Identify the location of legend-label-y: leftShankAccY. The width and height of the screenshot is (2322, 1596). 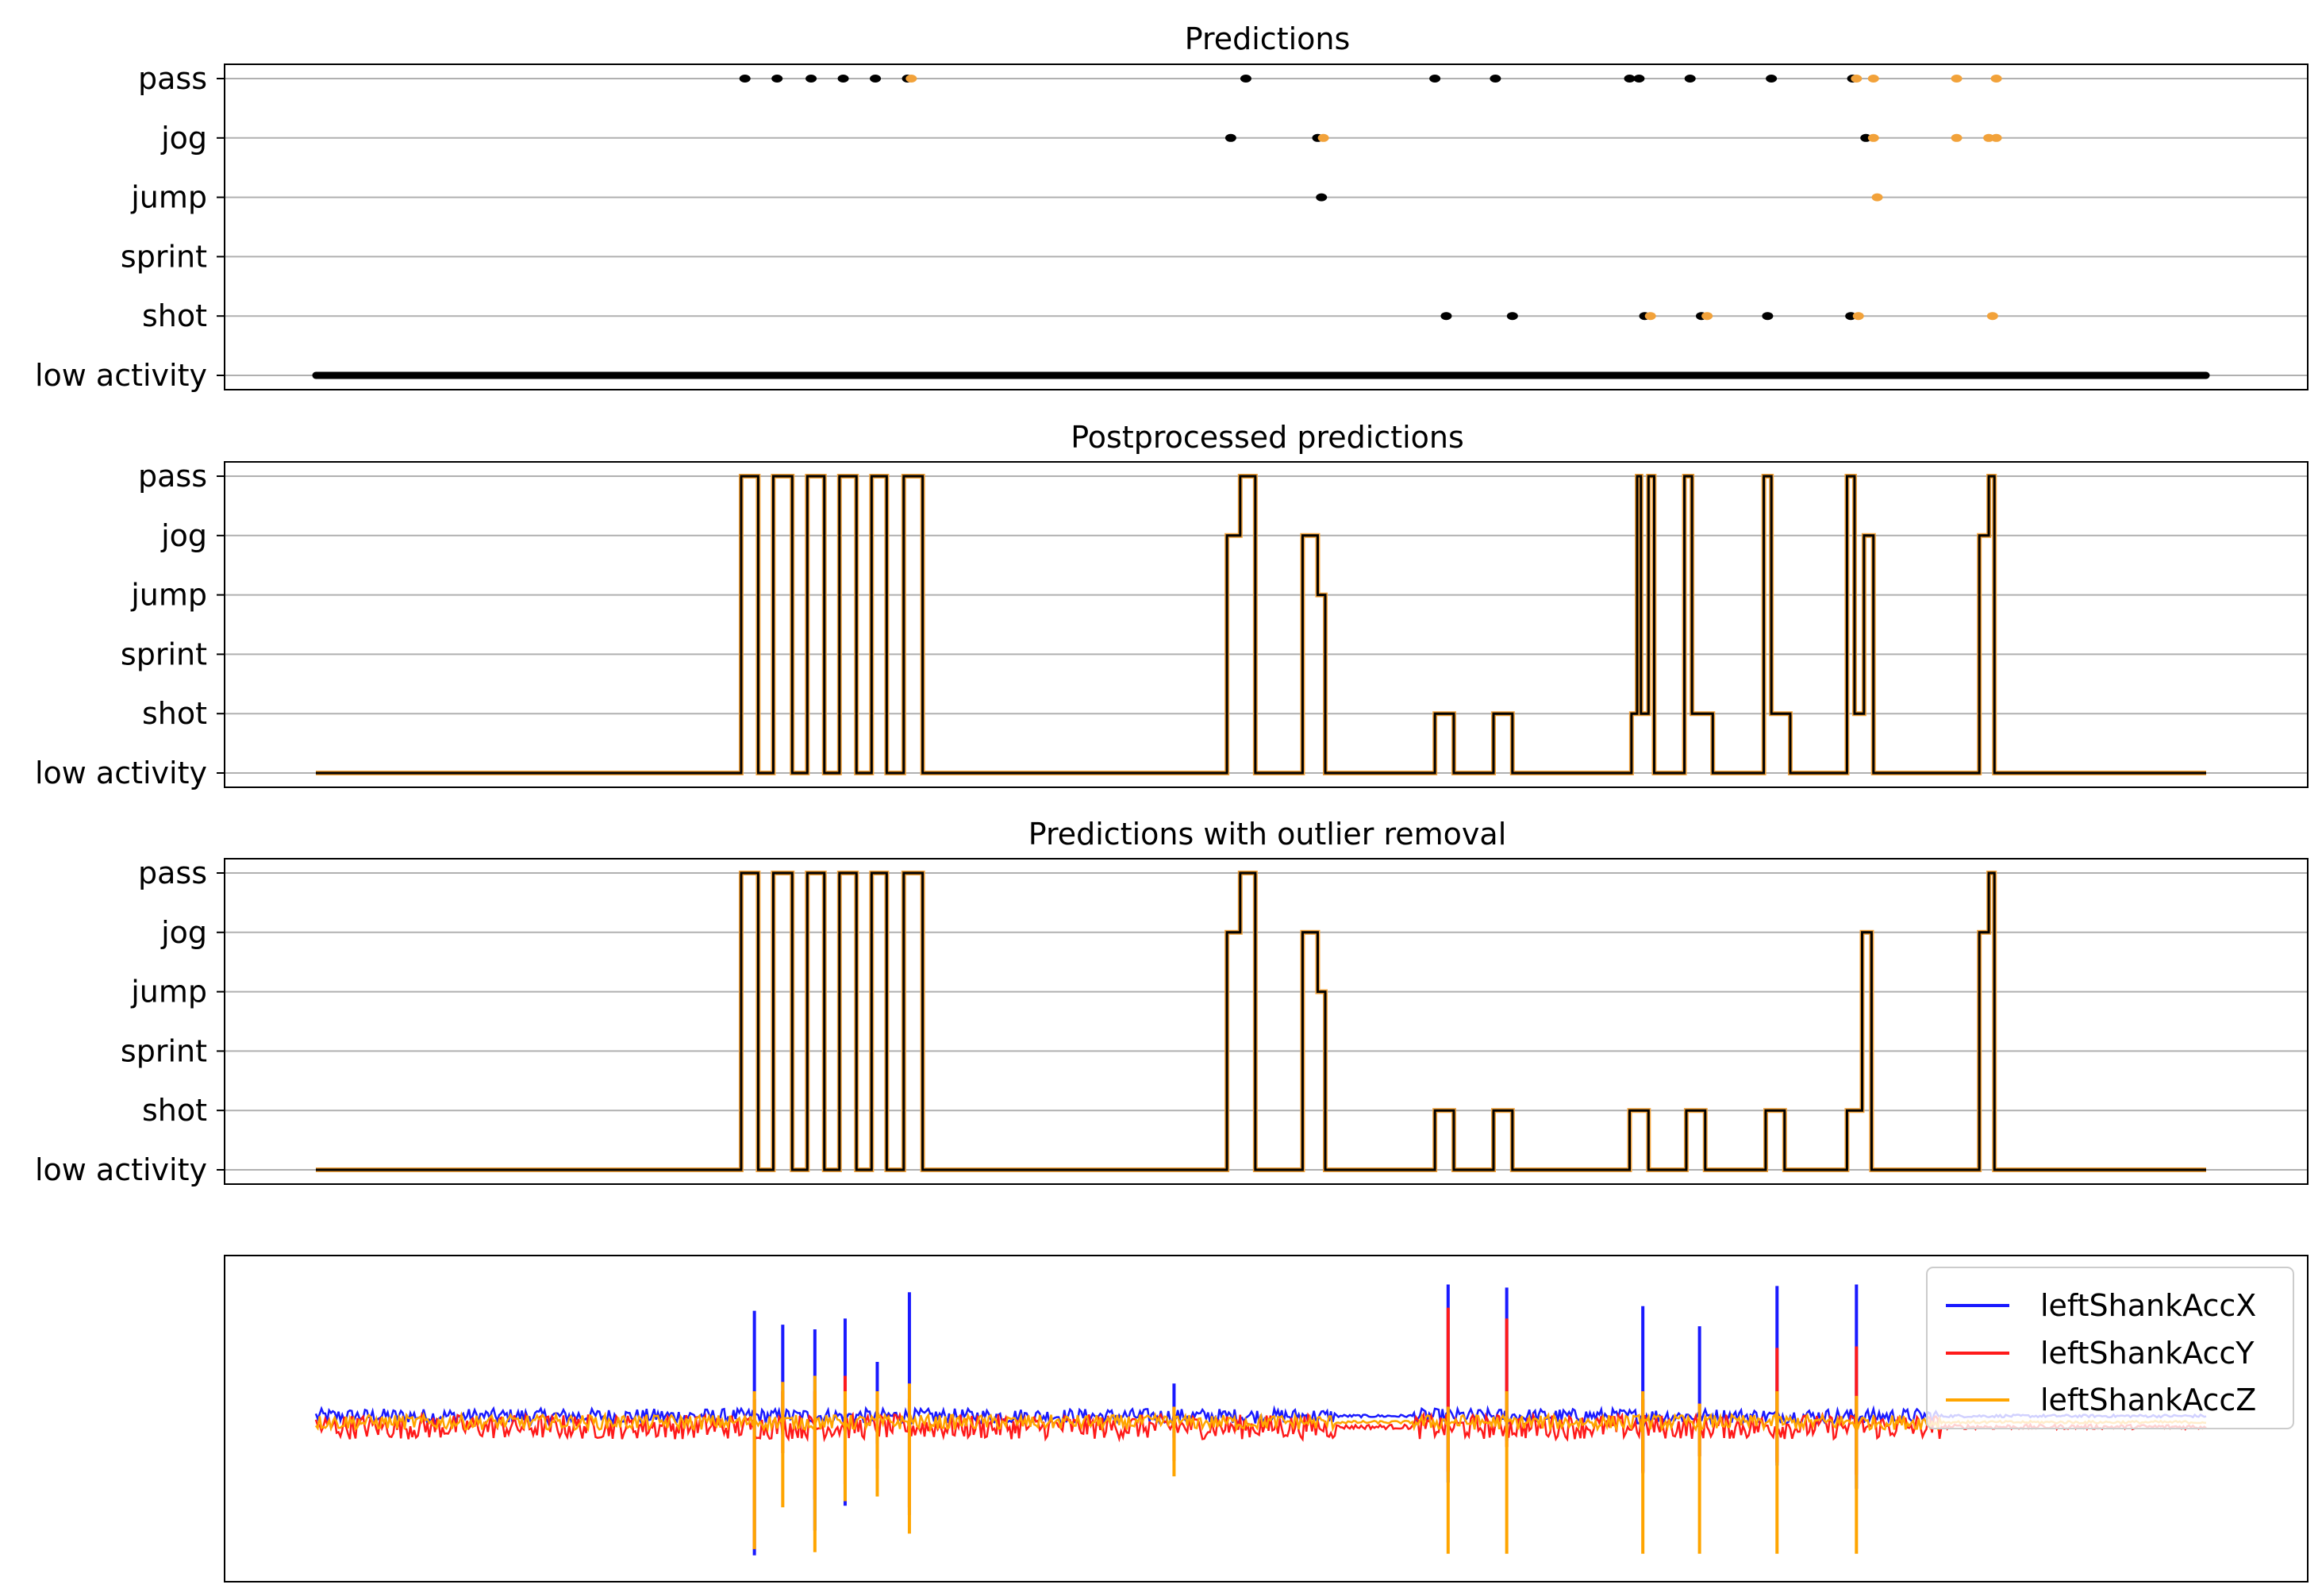
(2147, 1353).